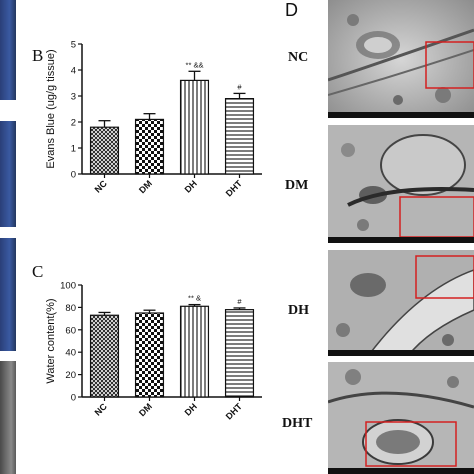 This screenshot has height=474, width=474. I want to click on y-tick-label: 80, so click(70, 308).